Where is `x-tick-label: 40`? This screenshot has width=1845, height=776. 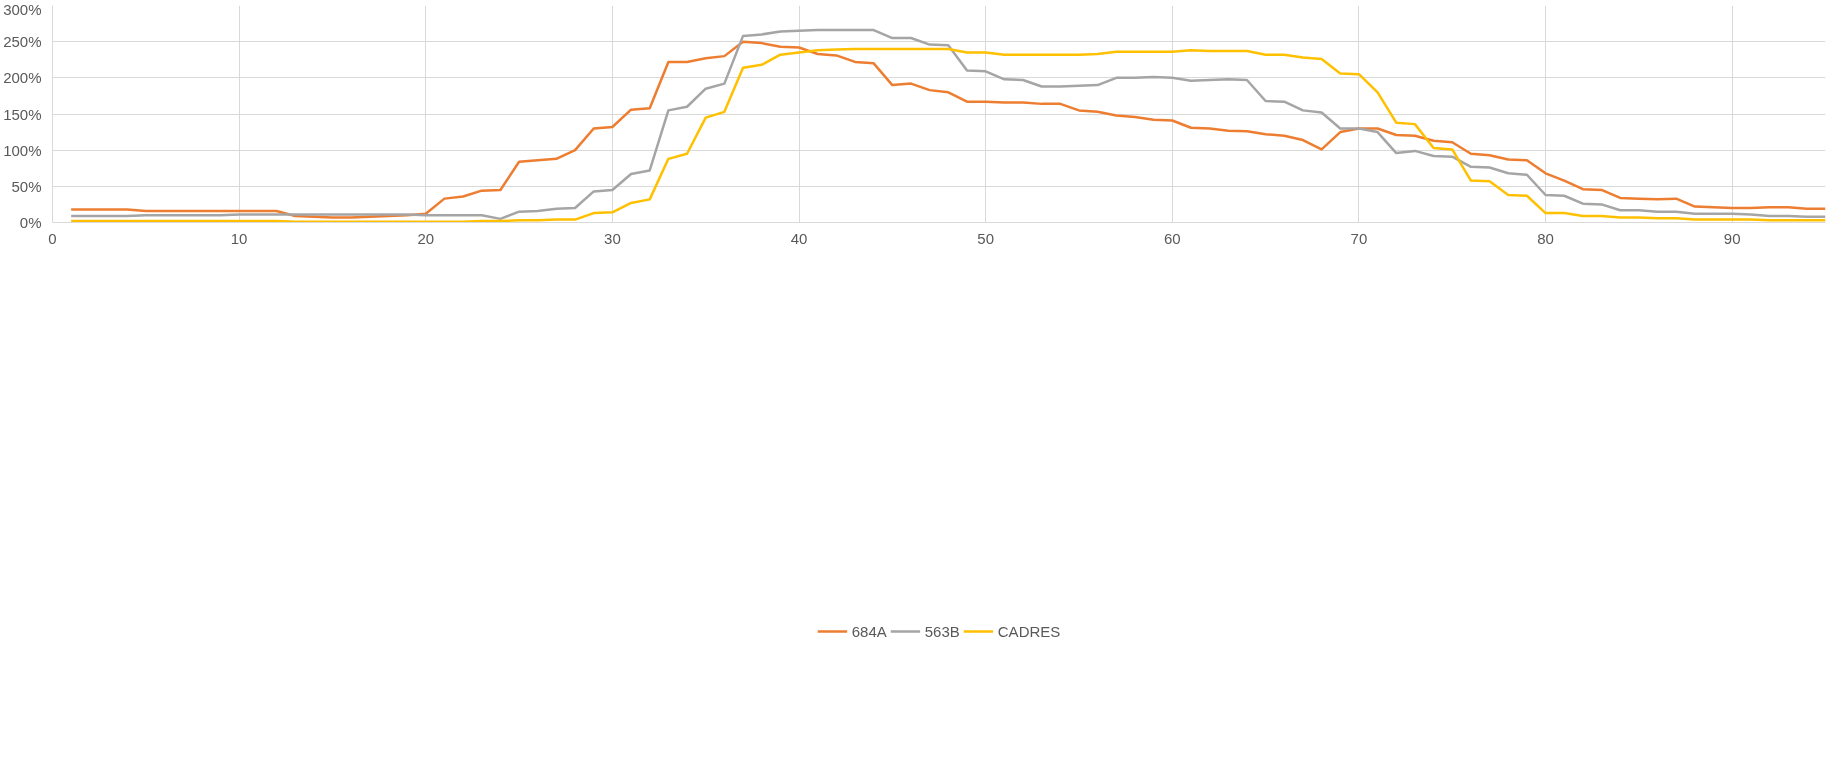
x-tick-label: 40 is located at coordinates (799, 238).